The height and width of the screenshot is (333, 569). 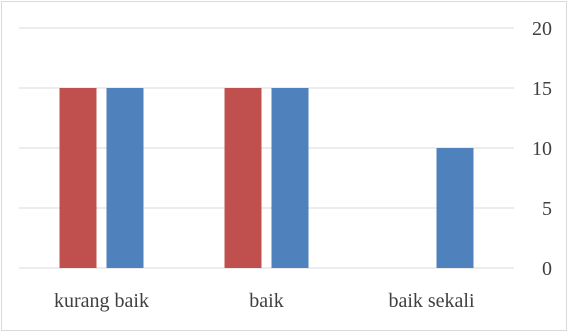 What do you see at coordinates (455, 208) in the screenshot?
I see `bar-series-2-baik-sekali` at bounding box center [455, 208].